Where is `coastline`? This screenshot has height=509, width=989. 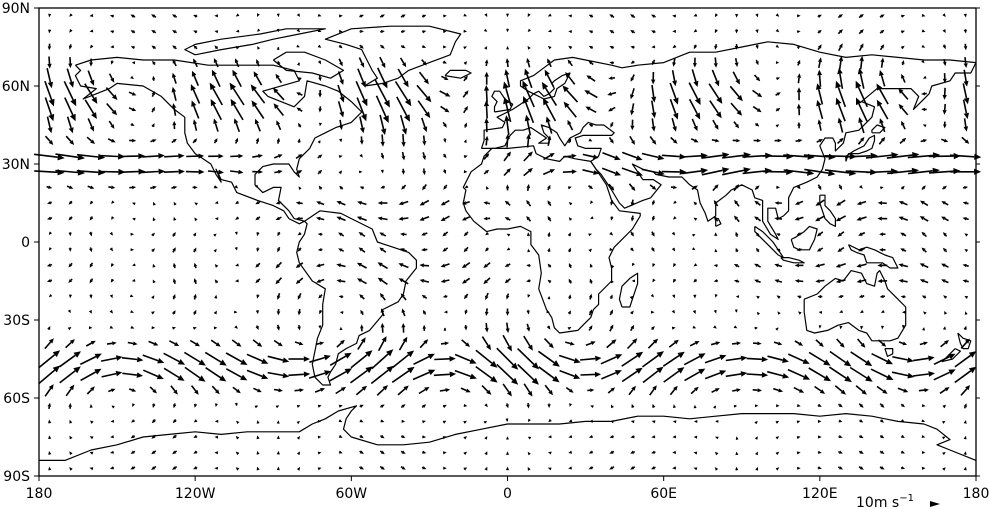
coastline is located at coordinates (551, 239).